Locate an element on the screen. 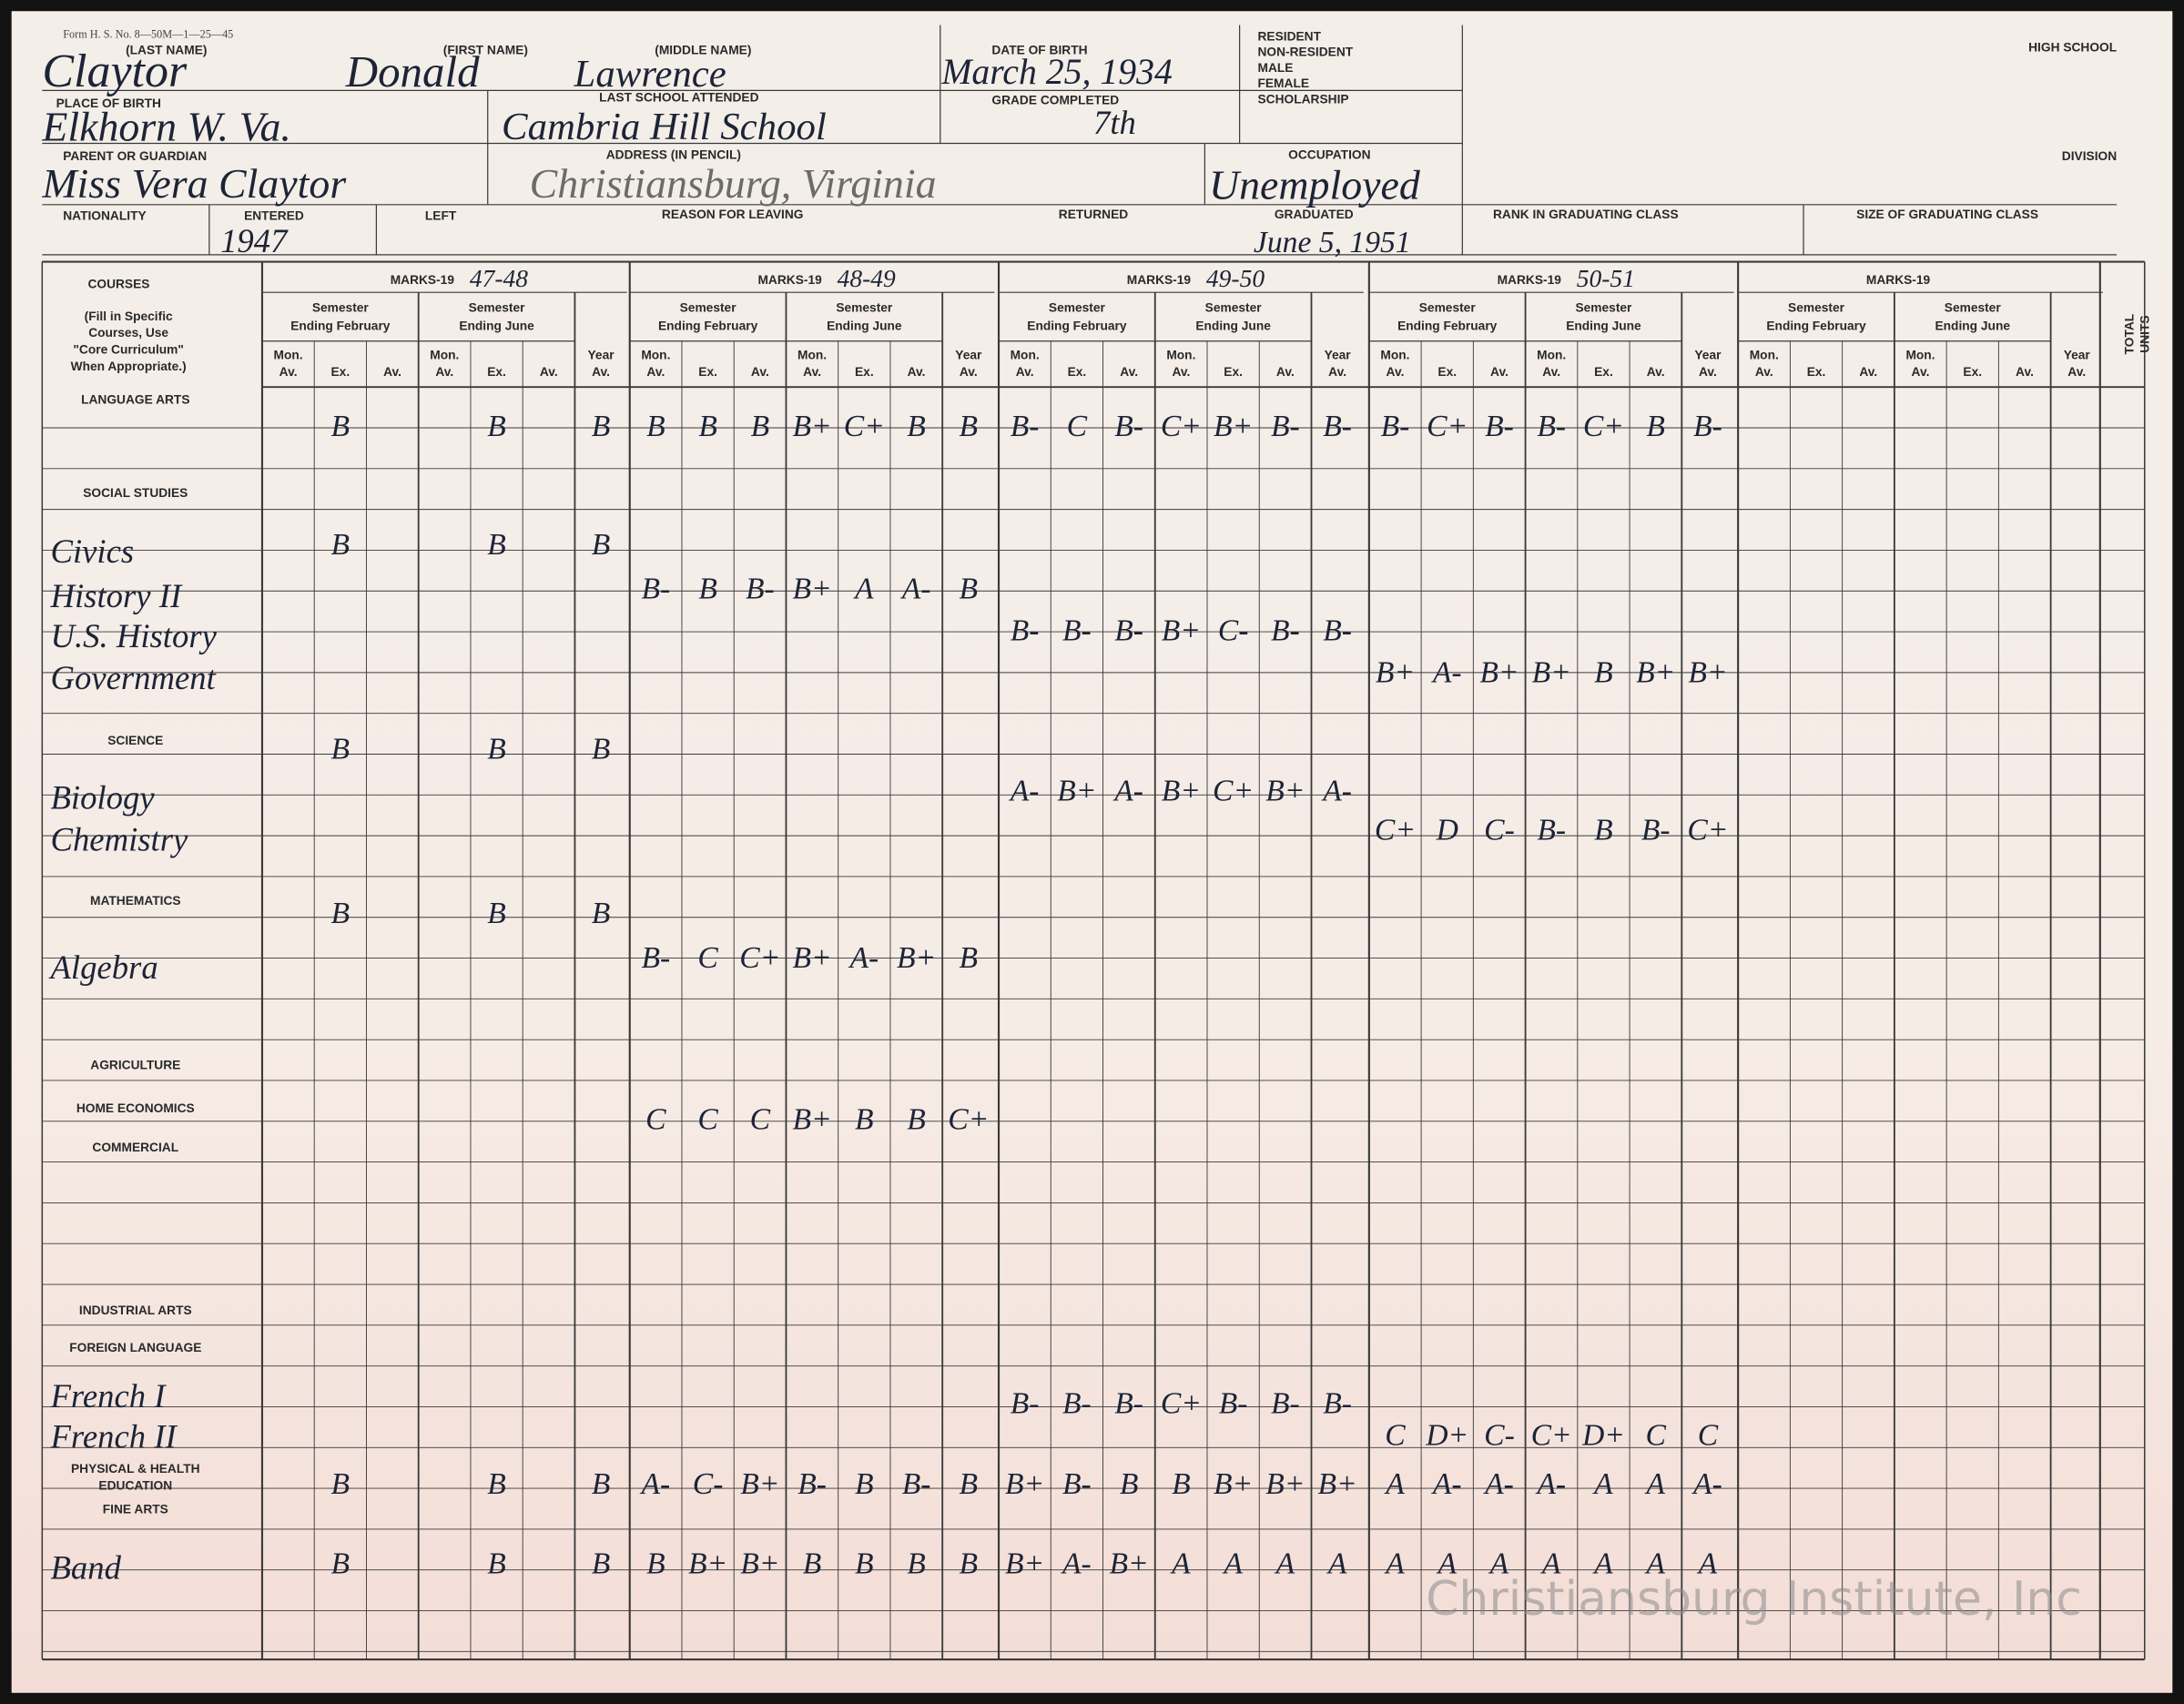 The height and width of the screenshot is (1704, 2184). field-label: PARENT OR GUARDIAN is located at coordinates (135, 156).